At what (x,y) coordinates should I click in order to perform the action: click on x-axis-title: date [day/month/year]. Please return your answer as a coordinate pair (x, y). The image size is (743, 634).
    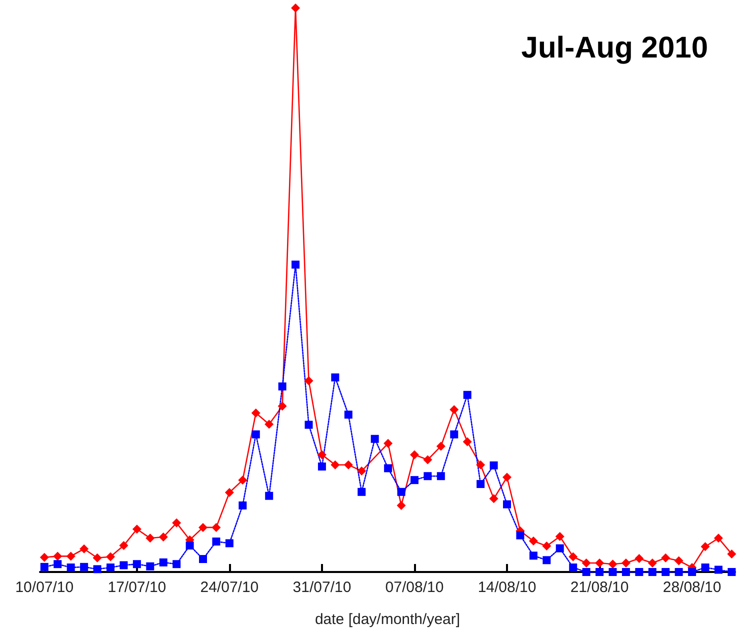
    Looking at the image, I should click on (387, 619).